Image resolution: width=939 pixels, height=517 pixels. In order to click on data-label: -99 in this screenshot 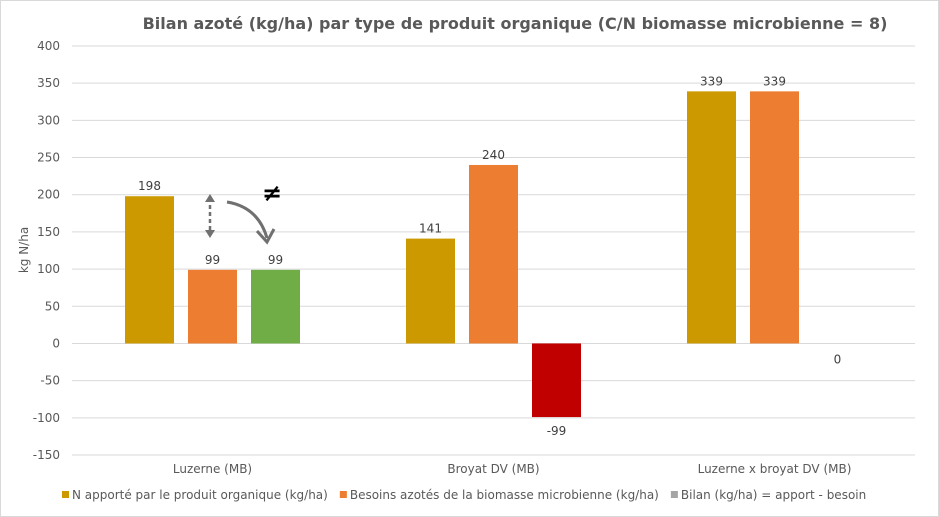, I will do `click(557, 431)`.